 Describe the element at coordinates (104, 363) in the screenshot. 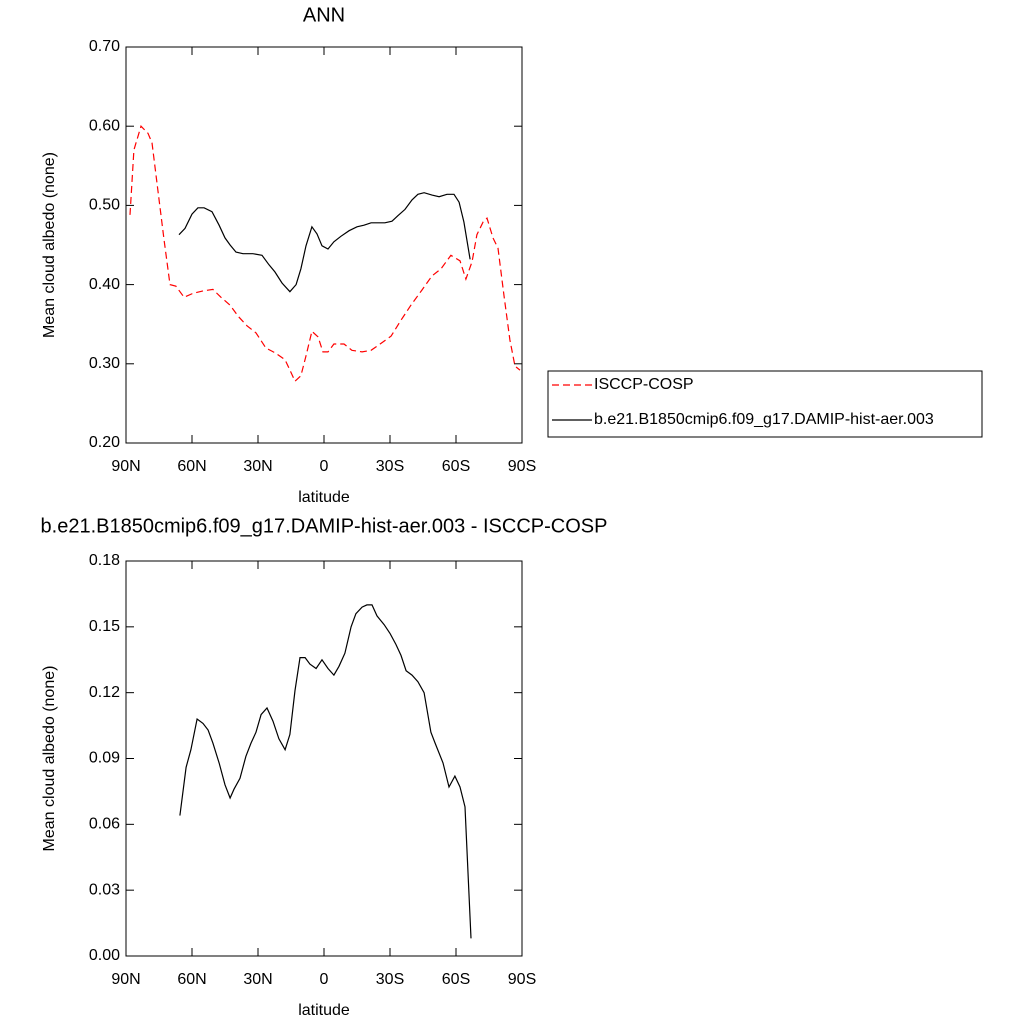

I see `y-tick-label: 0.30` at that location.